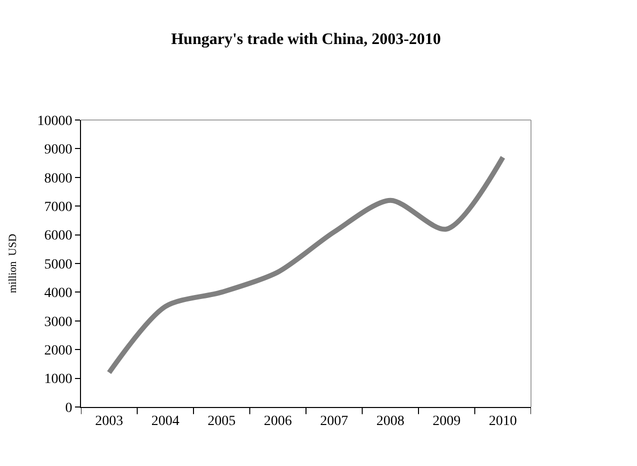 The image size is (637, 466). What do you see at coordinates (109, 421) in the screenshot?
I see `x-tick-label: 2003` at bounding box center [109, 421].